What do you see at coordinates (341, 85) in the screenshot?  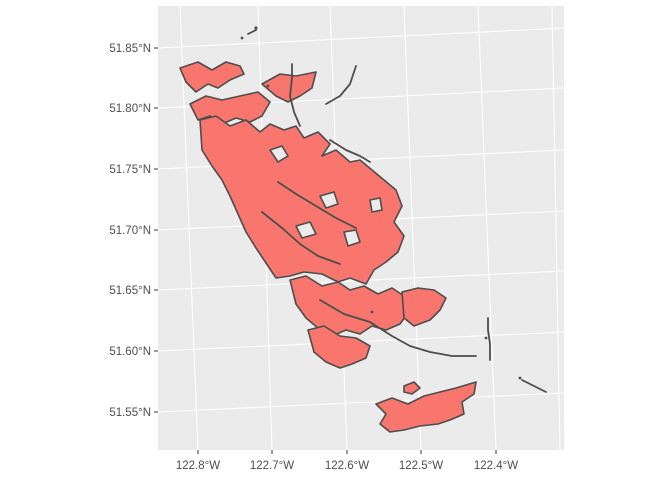 I see `line-north-east` at bounding box center [341, 85].